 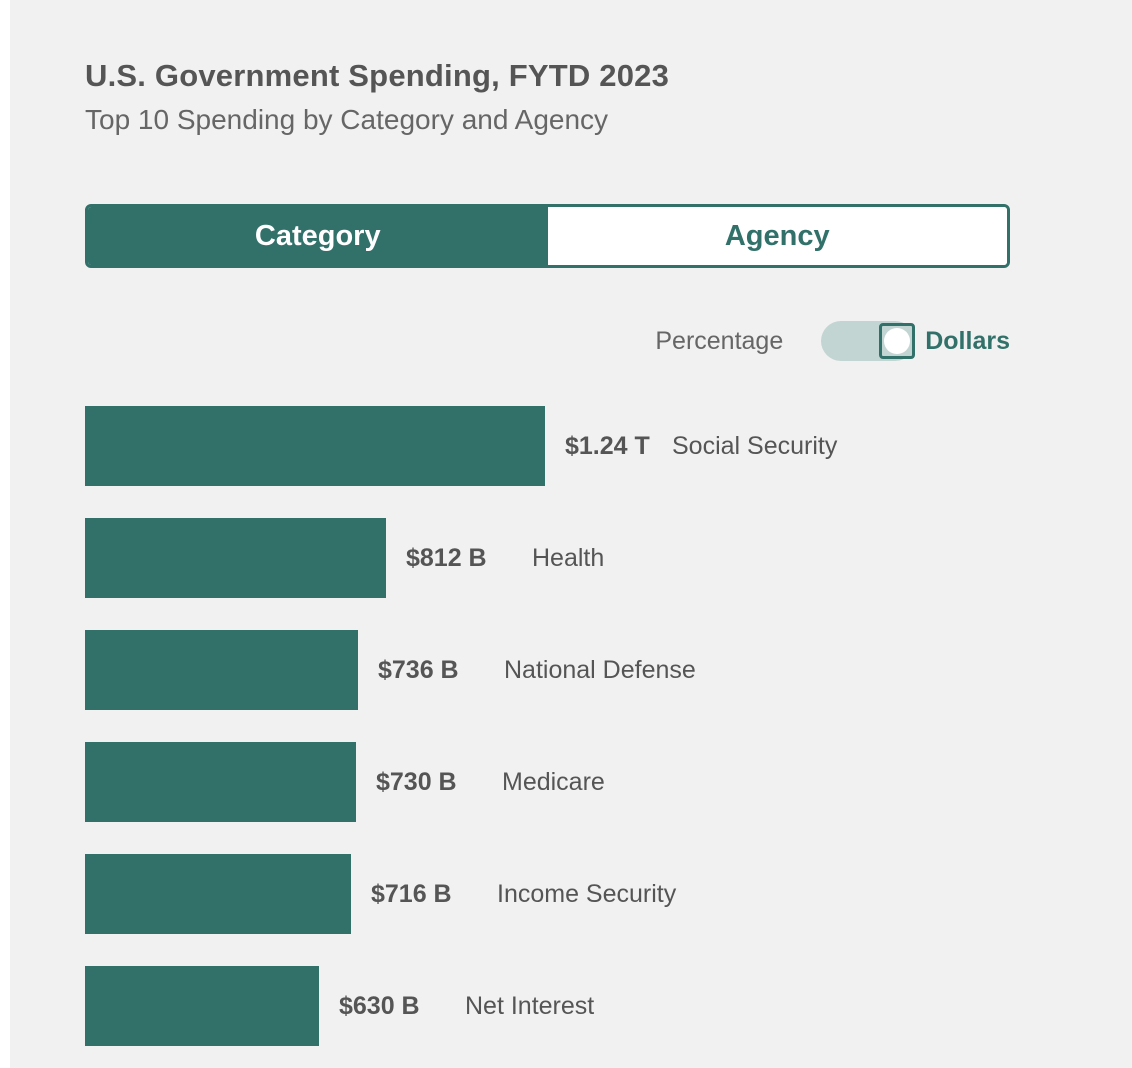 What do you see at coordinates (719, 340) in the screenshot?
I see `percentage-label: Percentage` at bounding box center [719, 340].